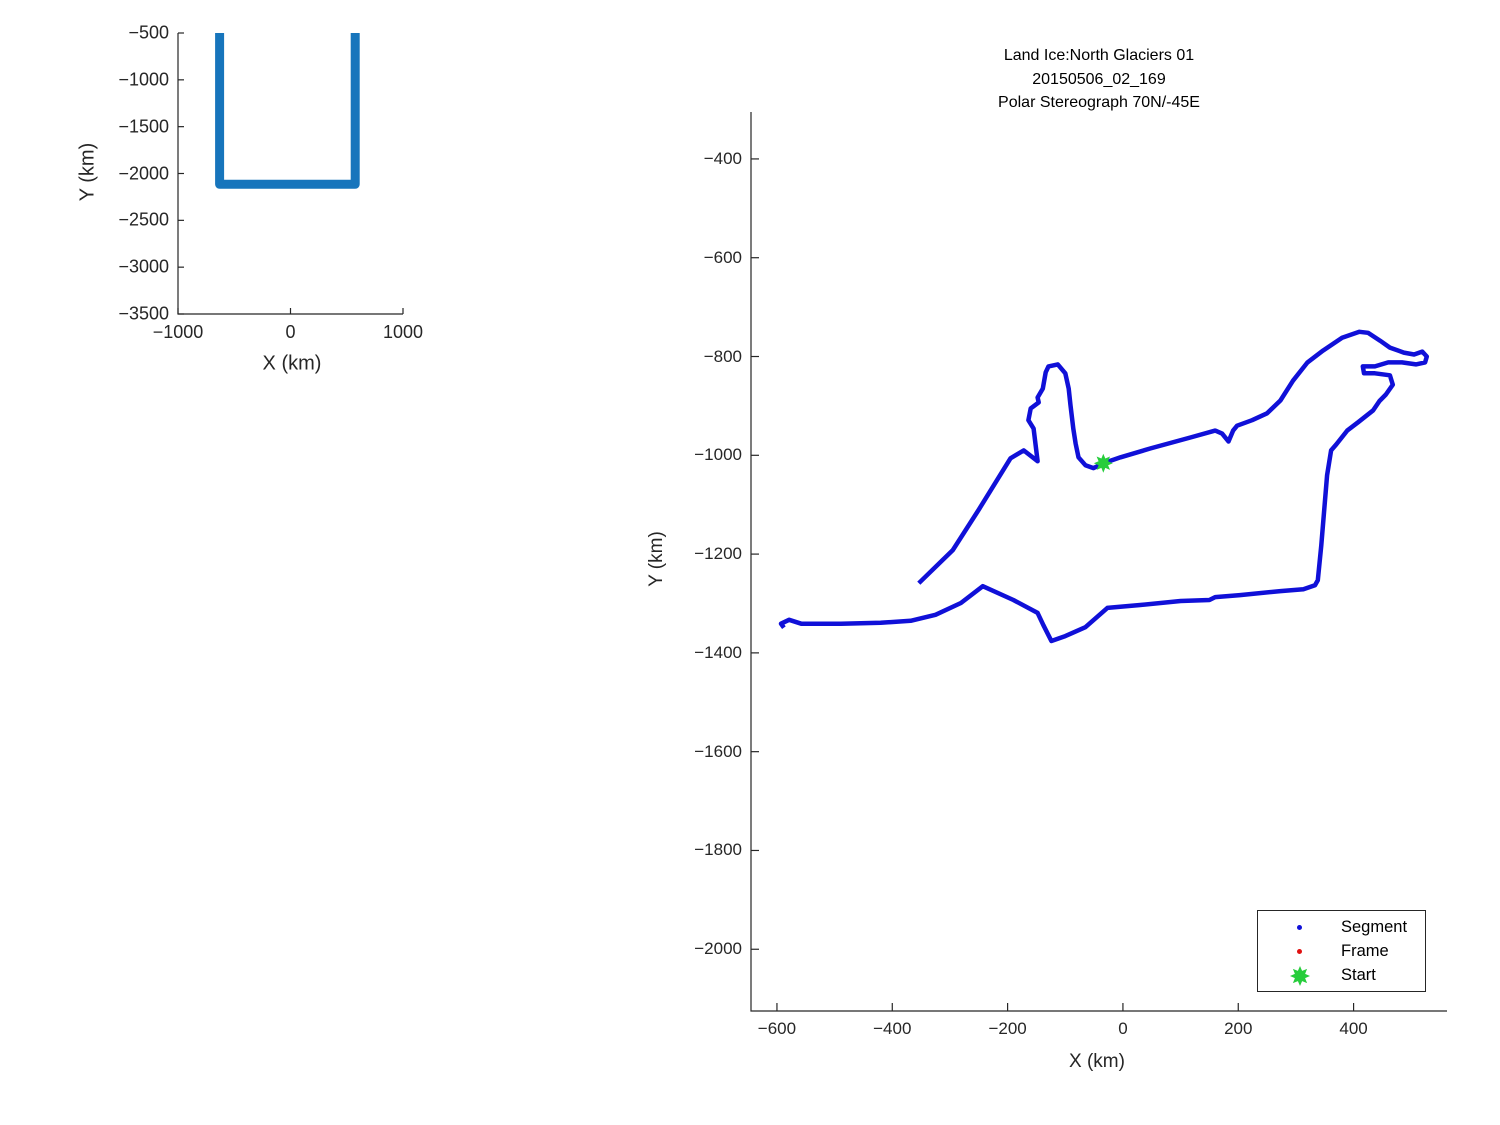 This screenshot has height=1125, width=1500. I want to click on y-tick-label: −2500, so click(143, 219).